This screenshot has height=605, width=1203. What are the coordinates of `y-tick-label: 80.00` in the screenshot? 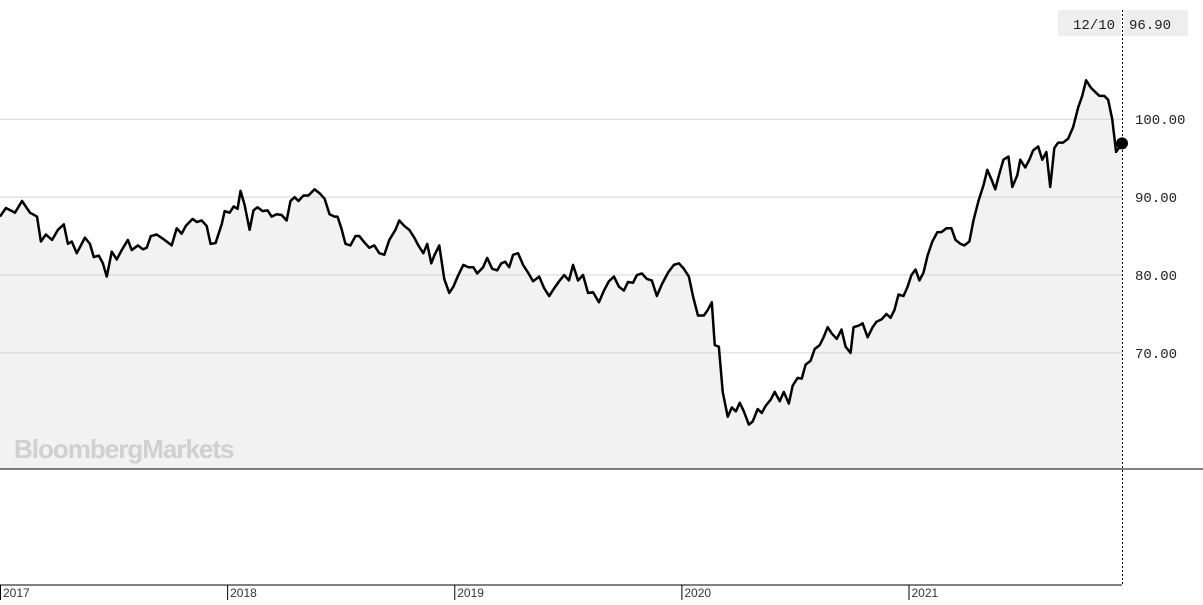 It's located at (1156, 277).